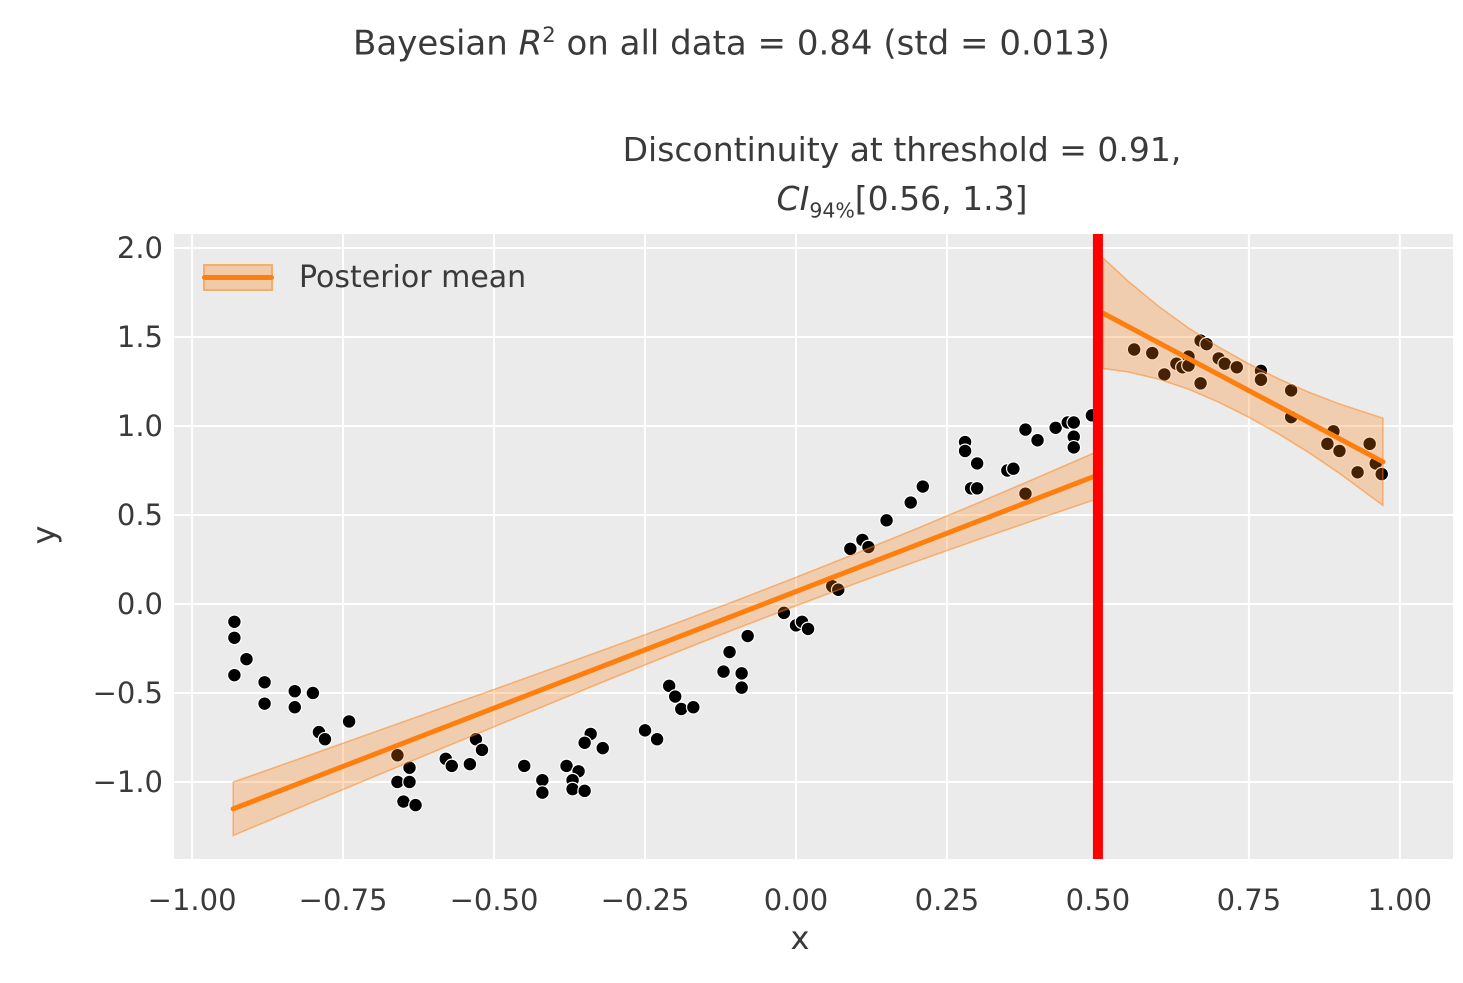 The image size is (1463, 983). Describe the element at coordinates (1243, 387) in the screenshot. I see `posterior-mean-right` at that location.